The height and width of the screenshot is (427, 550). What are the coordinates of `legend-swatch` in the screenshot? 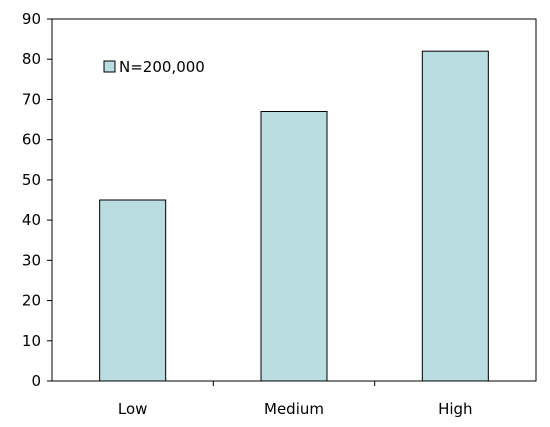 It's located at (109, 66).